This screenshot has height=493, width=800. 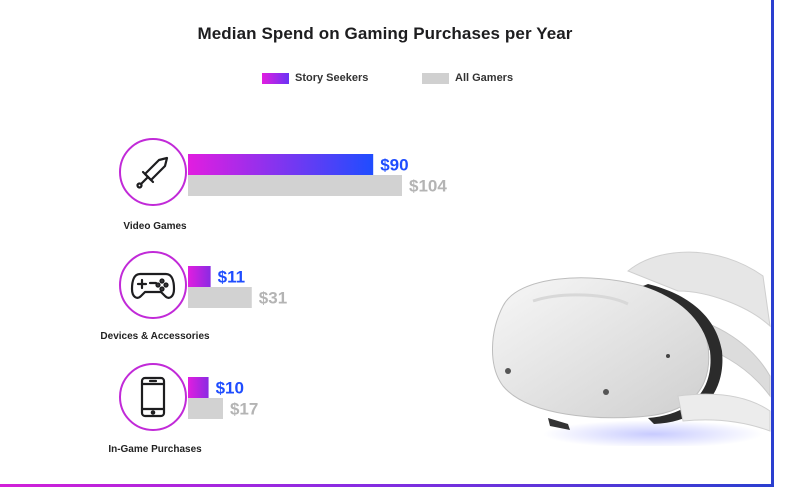 What do you see at coordinates (435, 78) in the screenshot?
I see `legend-swatch-all-gamers` at bounding box center [435, 78].